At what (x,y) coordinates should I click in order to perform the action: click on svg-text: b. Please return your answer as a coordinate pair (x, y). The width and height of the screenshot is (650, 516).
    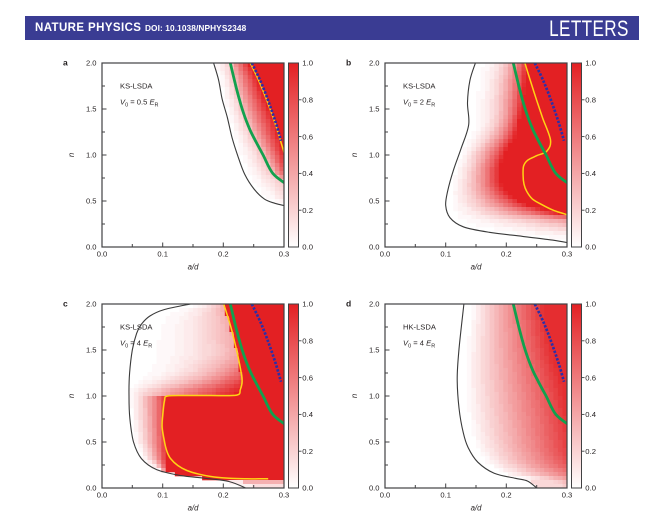
    Looking at the image, I should click on (348, 63).